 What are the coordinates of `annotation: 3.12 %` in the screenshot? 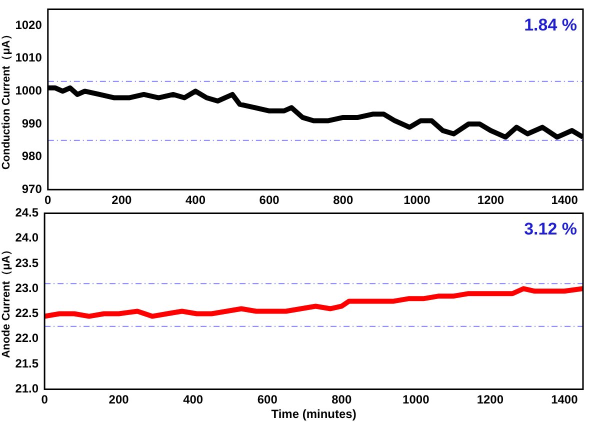 It's located at (550, 228).